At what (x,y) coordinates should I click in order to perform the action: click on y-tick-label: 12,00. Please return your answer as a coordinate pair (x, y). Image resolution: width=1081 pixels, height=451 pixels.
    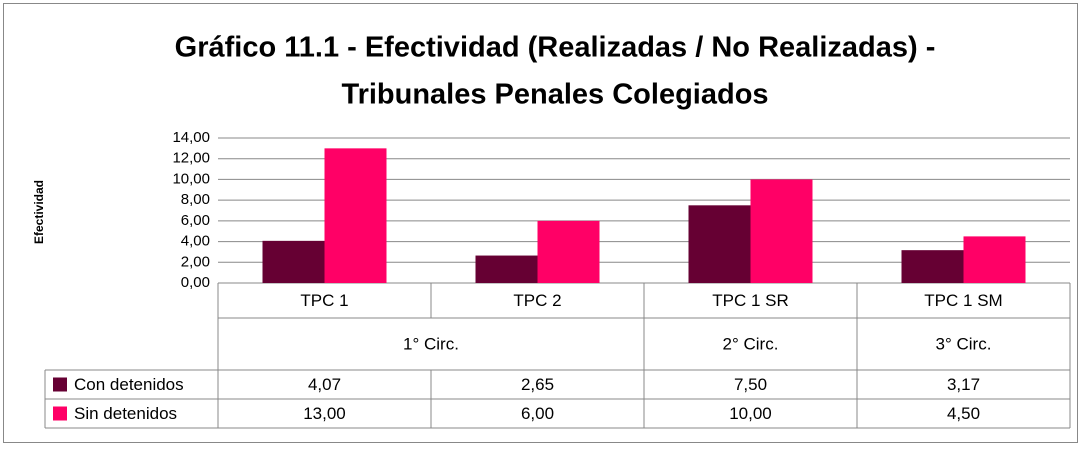
    Looking at the image, I should click on (191, 158).